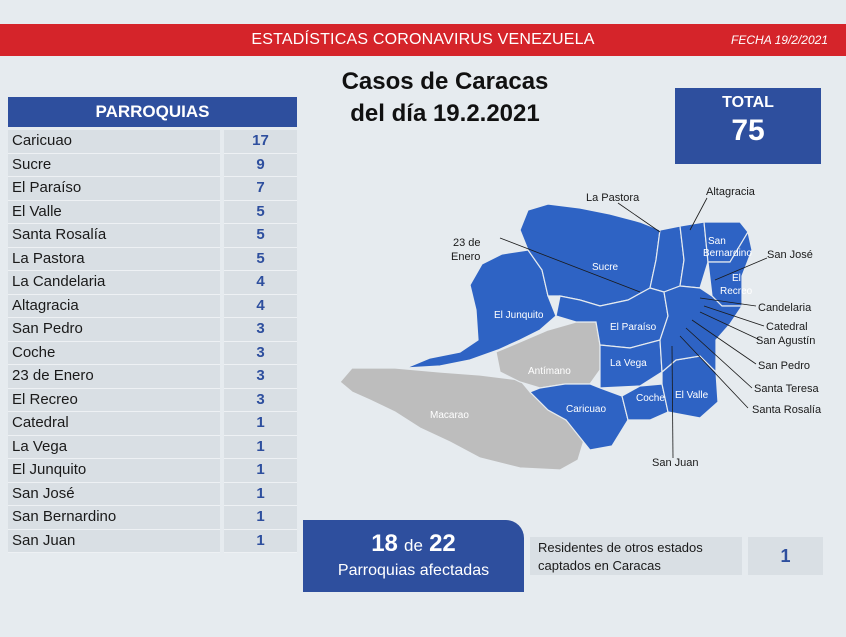 The height and width of the screenshot is (637, 846). Describe the element at coordinates (467, 243) in the screenshot. I see `map-label-23-enero-1: 23 de` at that location.